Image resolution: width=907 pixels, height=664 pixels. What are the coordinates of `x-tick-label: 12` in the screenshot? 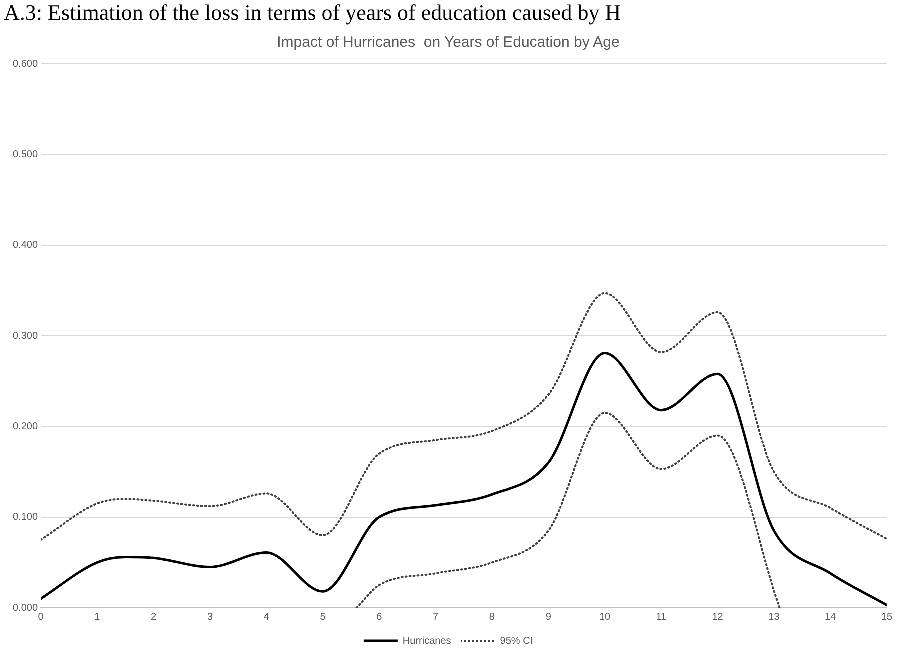 It's located at (718, 617).